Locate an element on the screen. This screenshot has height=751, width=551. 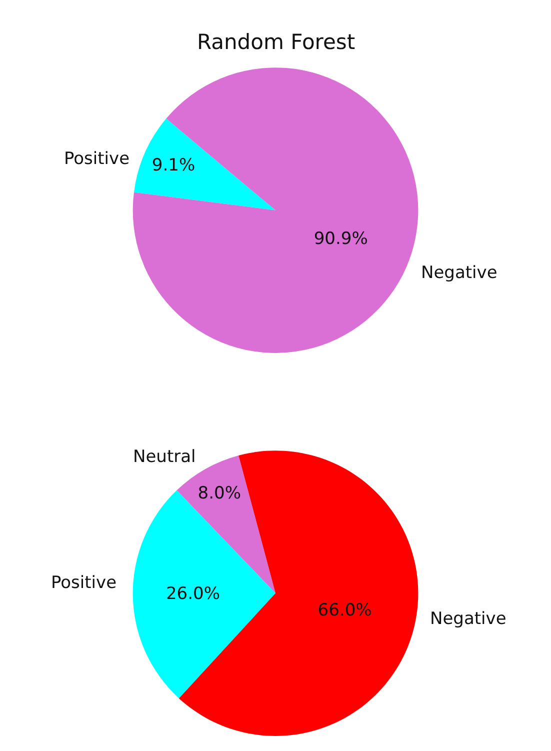
data-label: 26.0% is located at coordinates (193, 594).